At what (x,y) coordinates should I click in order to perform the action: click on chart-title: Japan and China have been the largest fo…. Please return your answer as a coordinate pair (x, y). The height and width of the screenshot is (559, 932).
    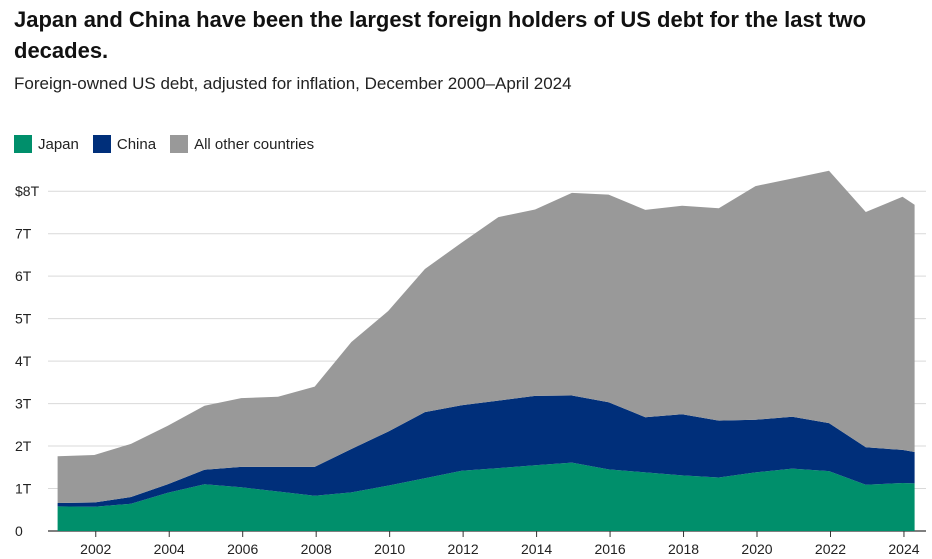
    Looking at the image, I should click on (440, 35).